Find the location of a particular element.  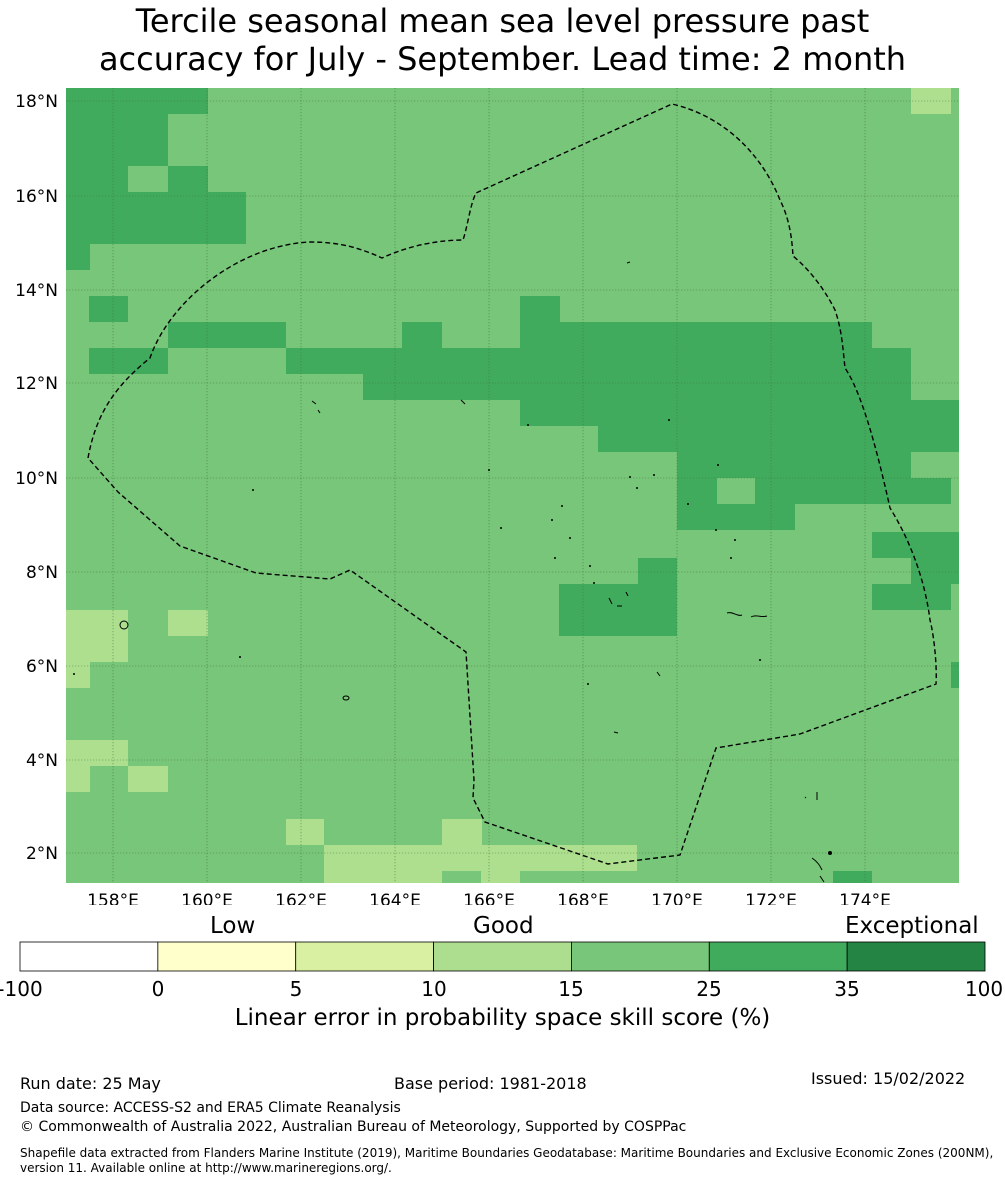

colorbar-tick: 35 is located at coordinates (847, 989).